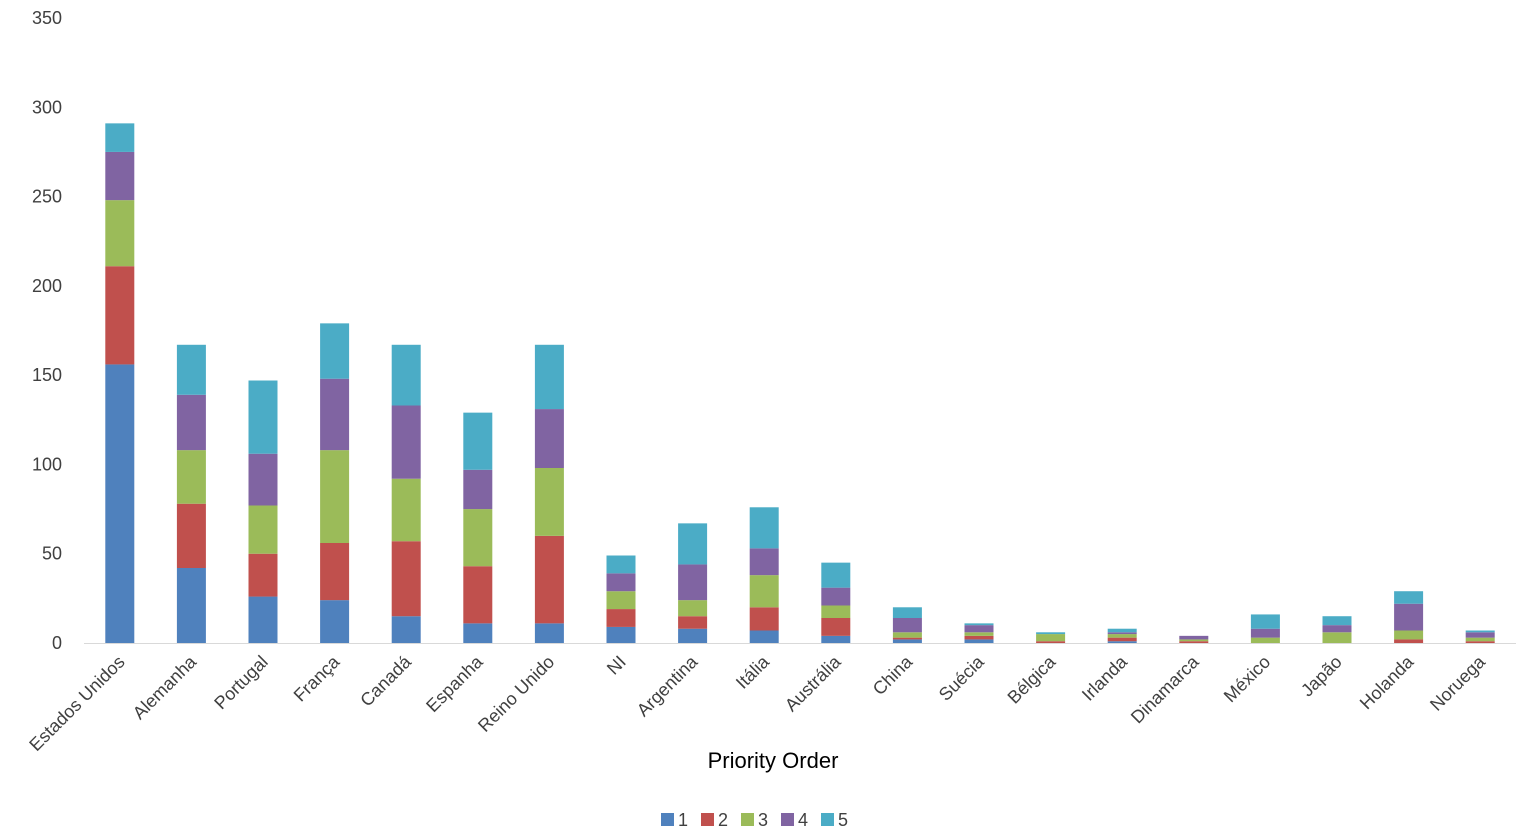 Image resolution: width=1522 pixels, height=836 pixels. I want to click on legend-item: 1, so click(674, 820).